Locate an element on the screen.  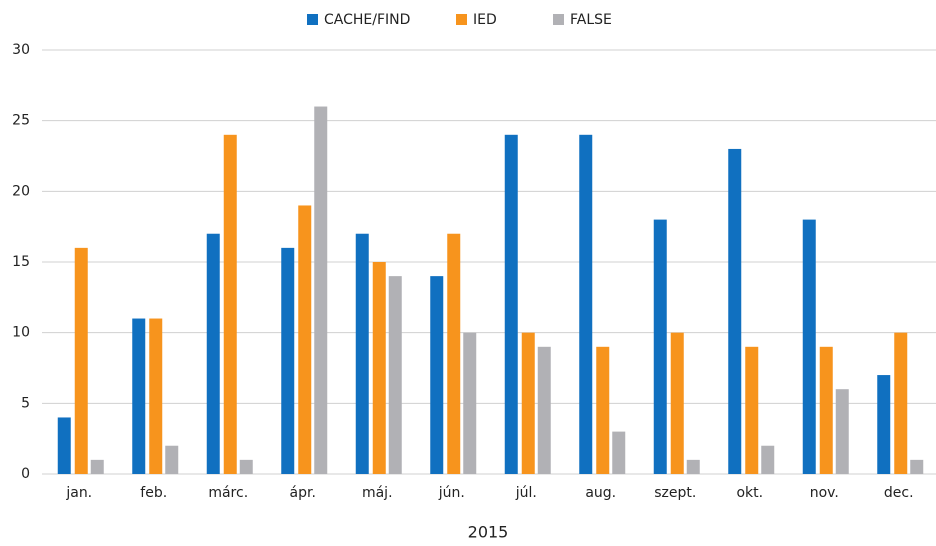
x-tick-label: szept. is located at coordinates (675, 493).